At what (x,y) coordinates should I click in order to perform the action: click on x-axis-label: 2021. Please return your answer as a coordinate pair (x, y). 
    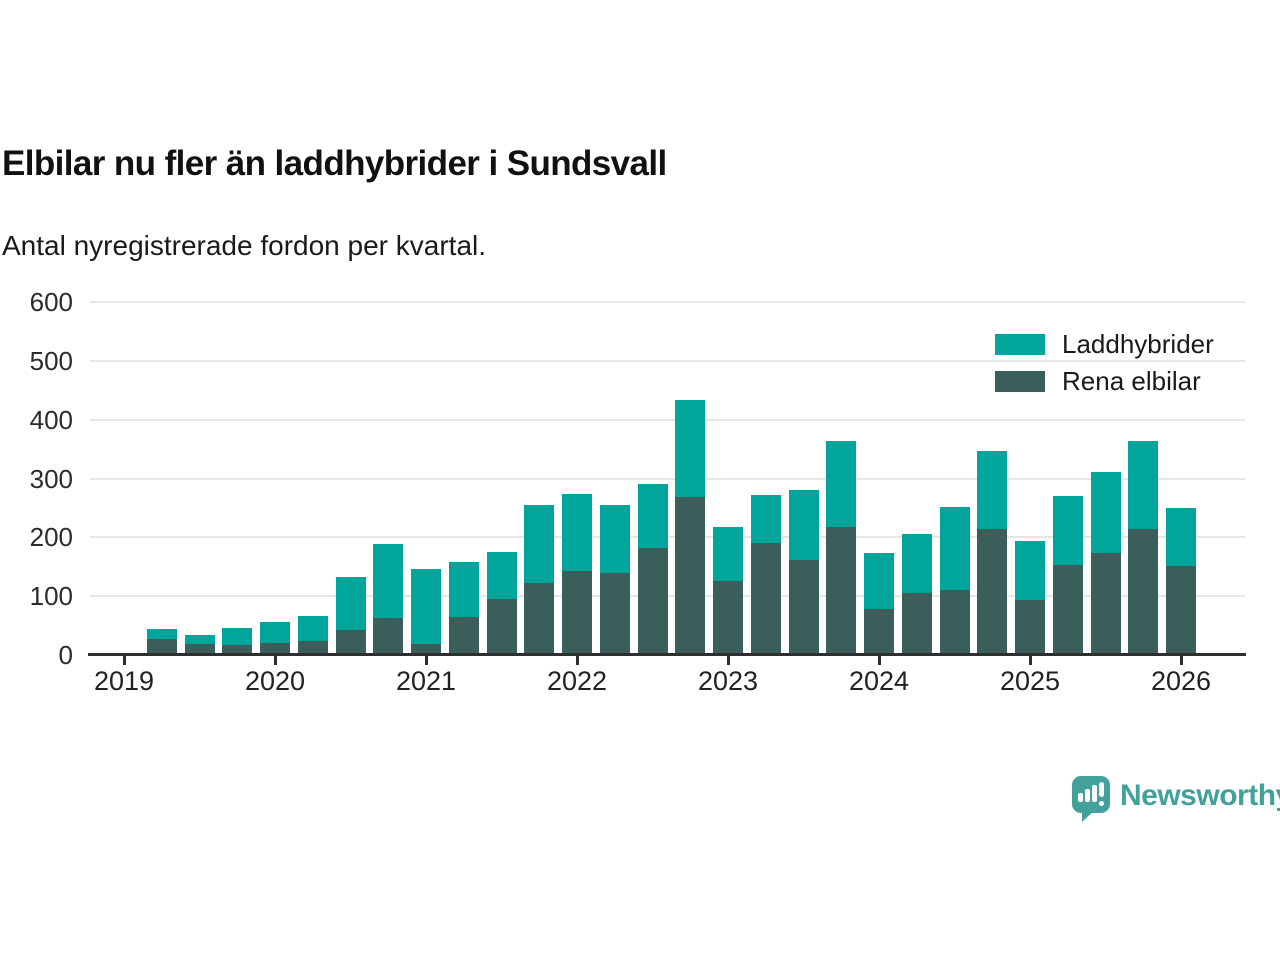
    Looking at the image, I should click on (426, 681).